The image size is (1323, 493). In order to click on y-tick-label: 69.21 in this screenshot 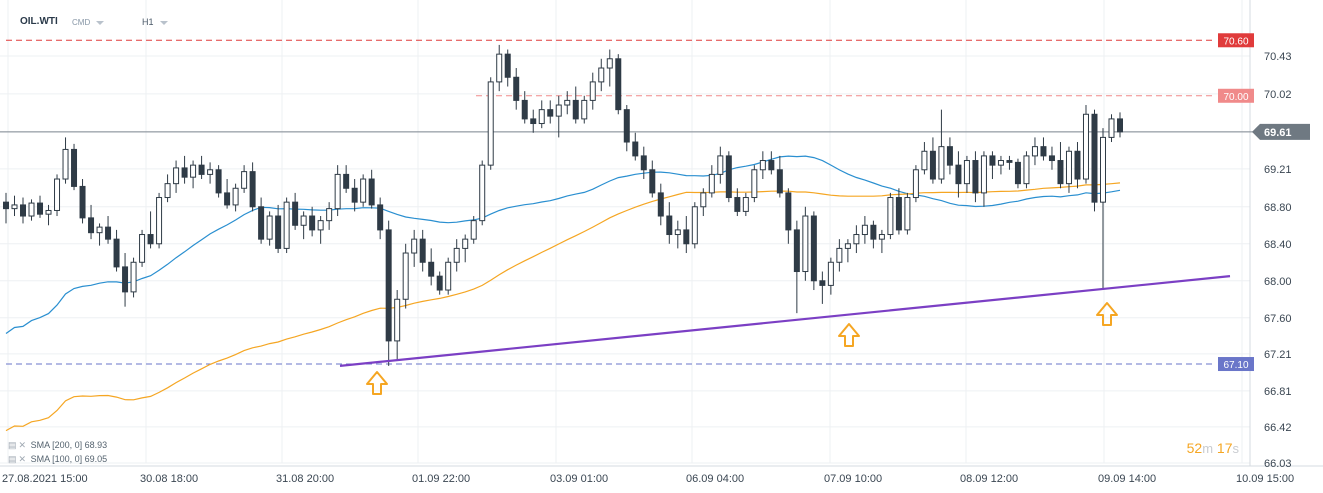, I will do `click(1278, 170)`.